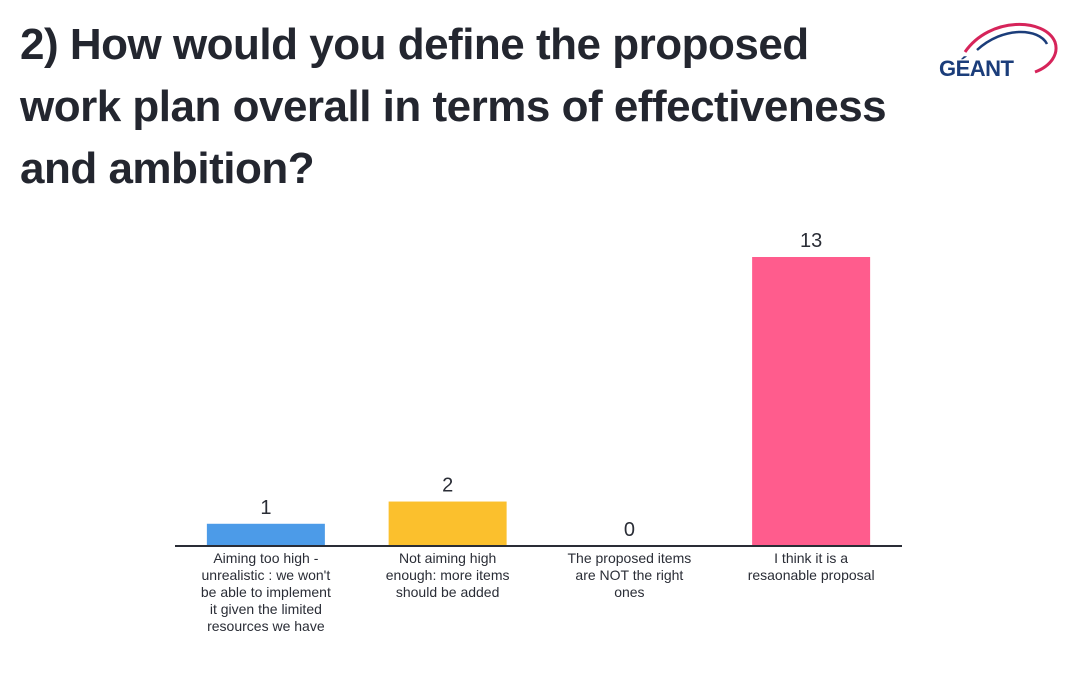 This screenshot has height=681, width=1068. Describe the element at coordinates (811, 241) in the screenshot. I see `value-label-4: 13` at that location.